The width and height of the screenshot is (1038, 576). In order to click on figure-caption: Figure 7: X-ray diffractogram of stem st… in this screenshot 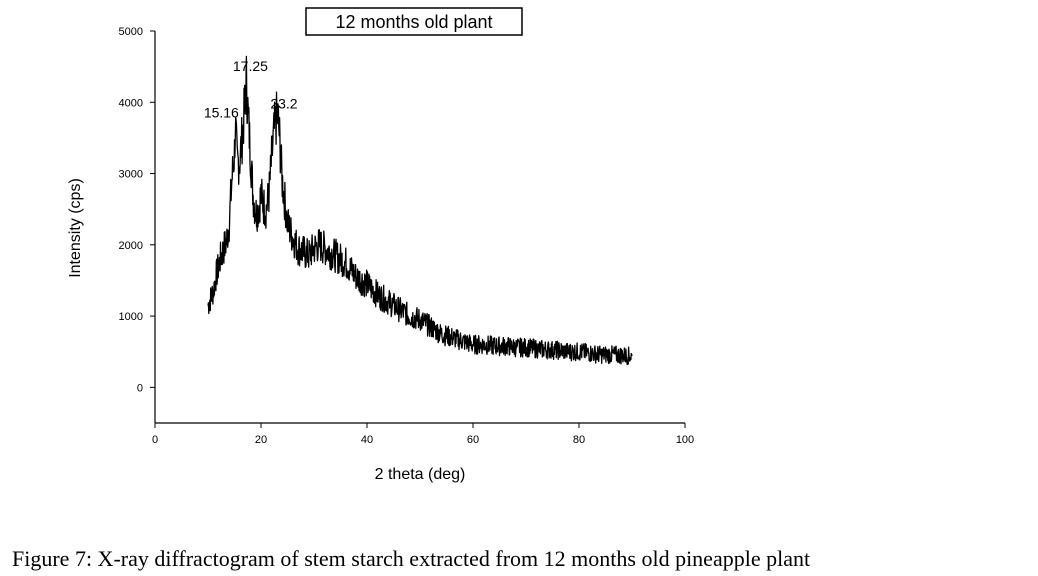, I will do `click(411, 558)`.